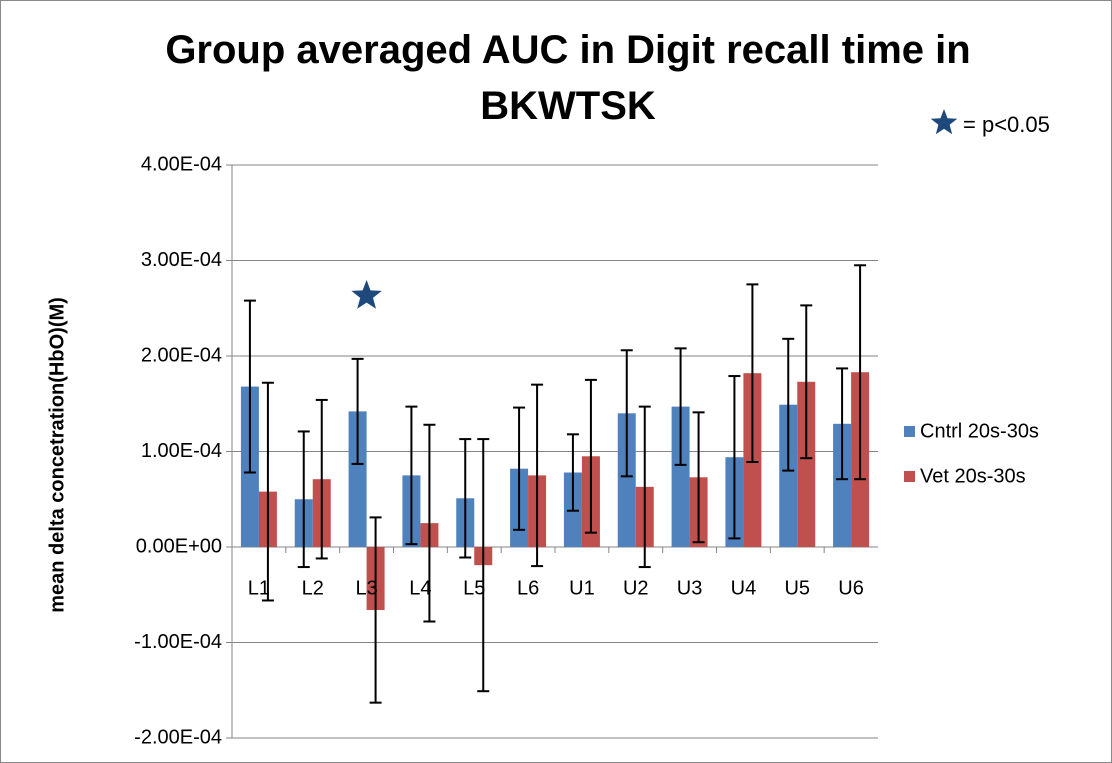 The height and width of the screenshot is (763, 1112). What do you see at coordinates (582, 588) in the screenshot?
I see `x-tick-label: U1` at bounding box center [582, 588].